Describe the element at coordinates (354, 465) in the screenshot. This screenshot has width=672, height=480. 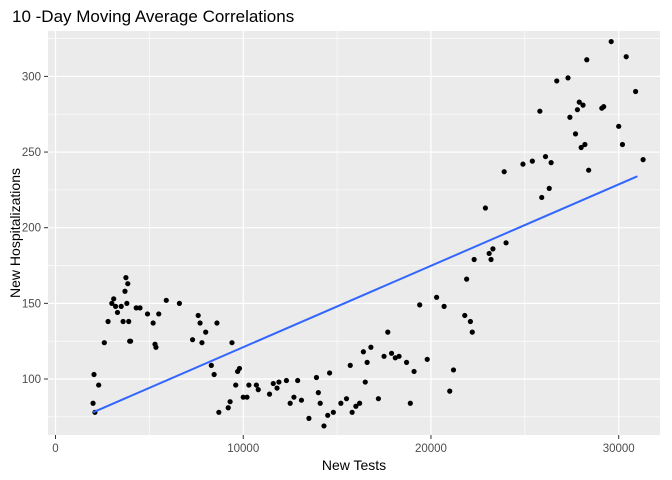
I see `x-axis-title: New Tests` at that location.